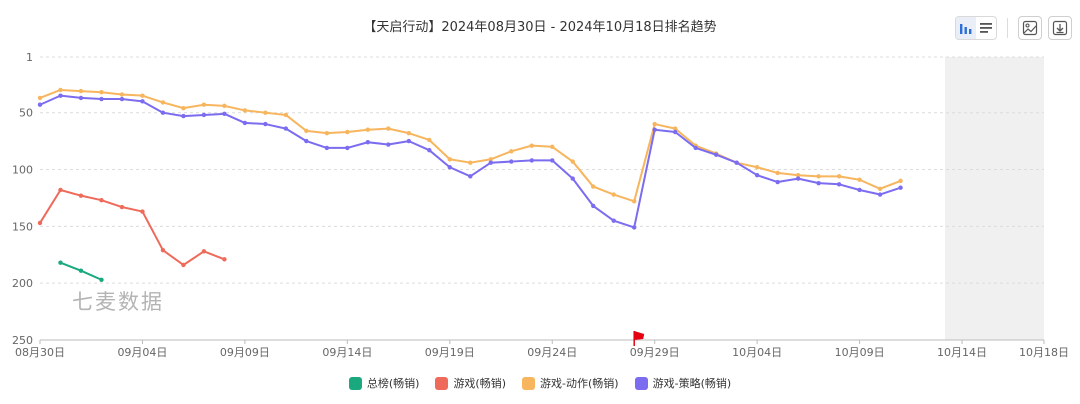  What do you see at coordinates (132, 227) in the screenshot?
I see `series-line` at bounding box center [132, 227].